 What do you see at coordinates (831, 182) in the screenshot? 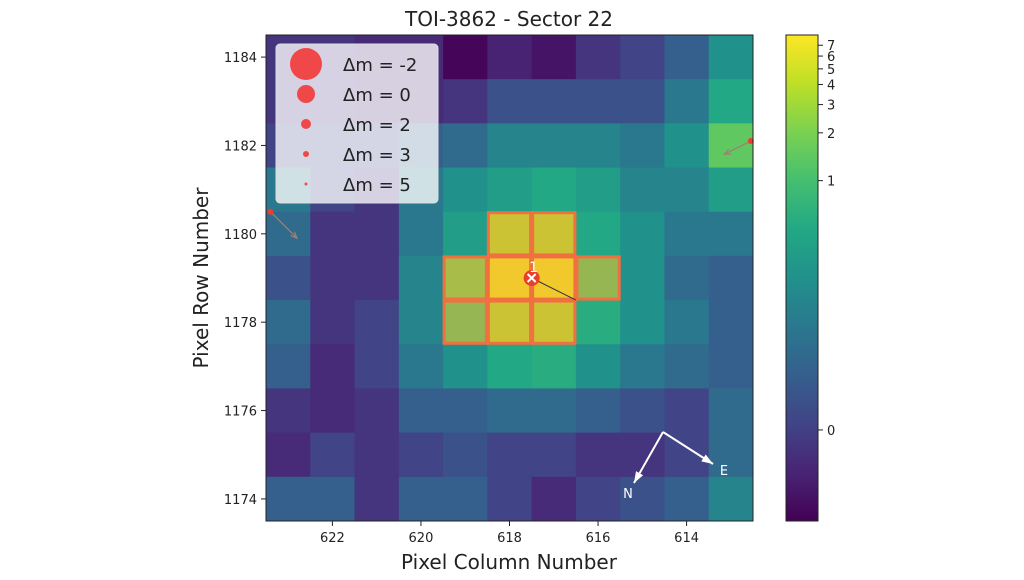
I see `colorbar-tick-label: 1` at bounding box center [831, 182].